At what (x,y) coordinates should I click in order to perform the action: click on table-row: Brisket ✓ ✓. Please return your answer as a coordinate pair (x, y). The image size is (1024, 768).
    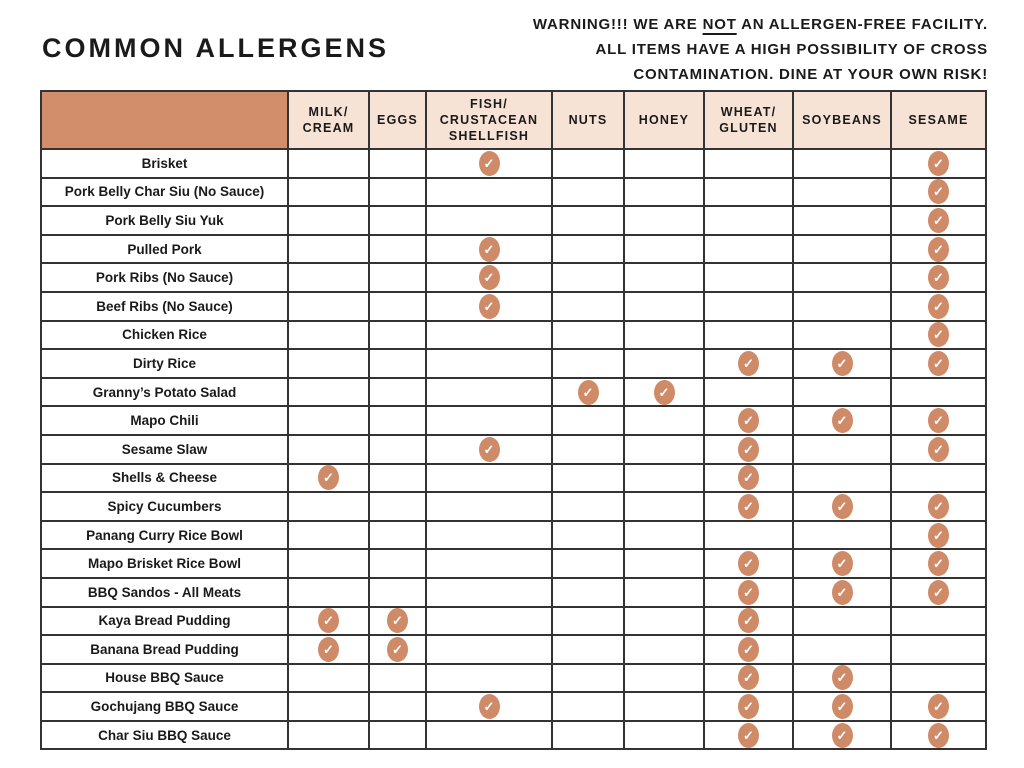
    Looking at the image, I should click on (513, 163).